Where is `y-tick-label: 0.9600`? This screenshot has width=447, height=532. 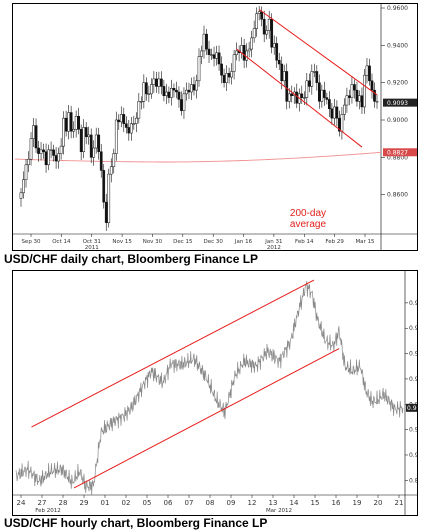 y-tick-label: 0.9600 is located at coordinates (397, 8).